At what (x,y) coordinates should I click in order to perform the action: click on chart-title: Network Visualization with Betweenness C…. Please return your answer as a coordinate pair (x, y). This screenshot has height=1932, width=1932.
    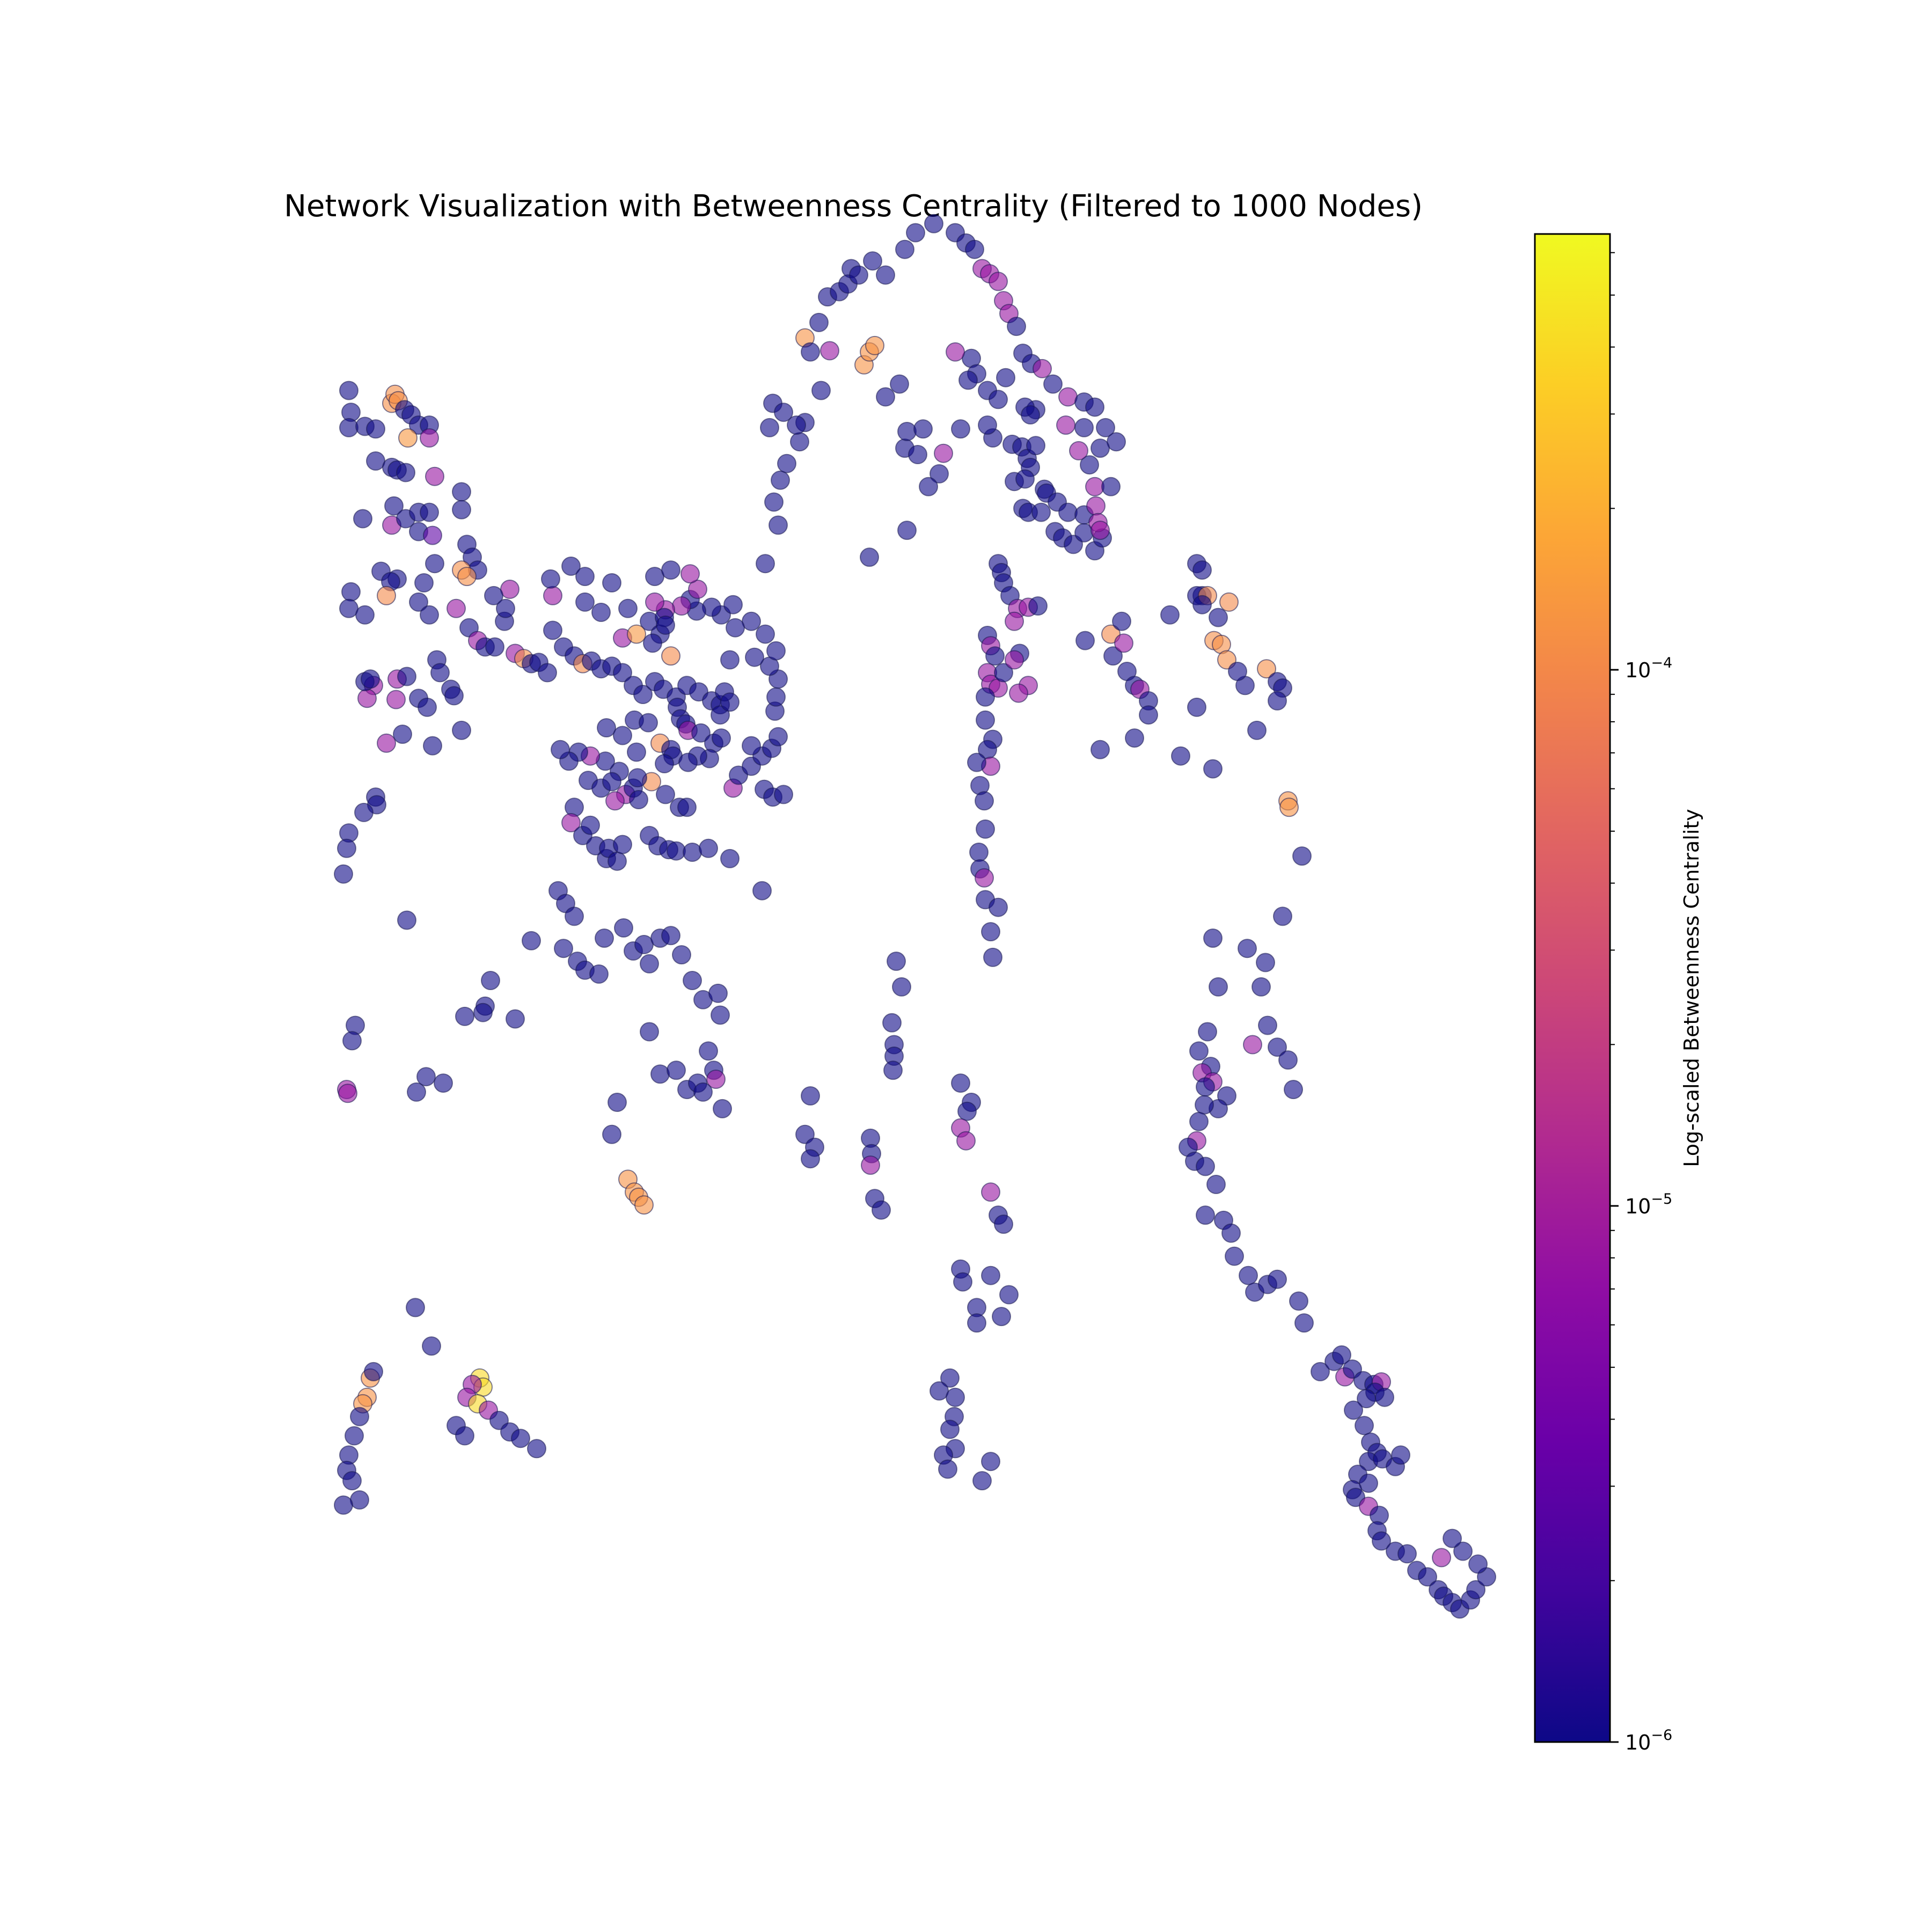
    Looking at the image, I should click on (853, 206).